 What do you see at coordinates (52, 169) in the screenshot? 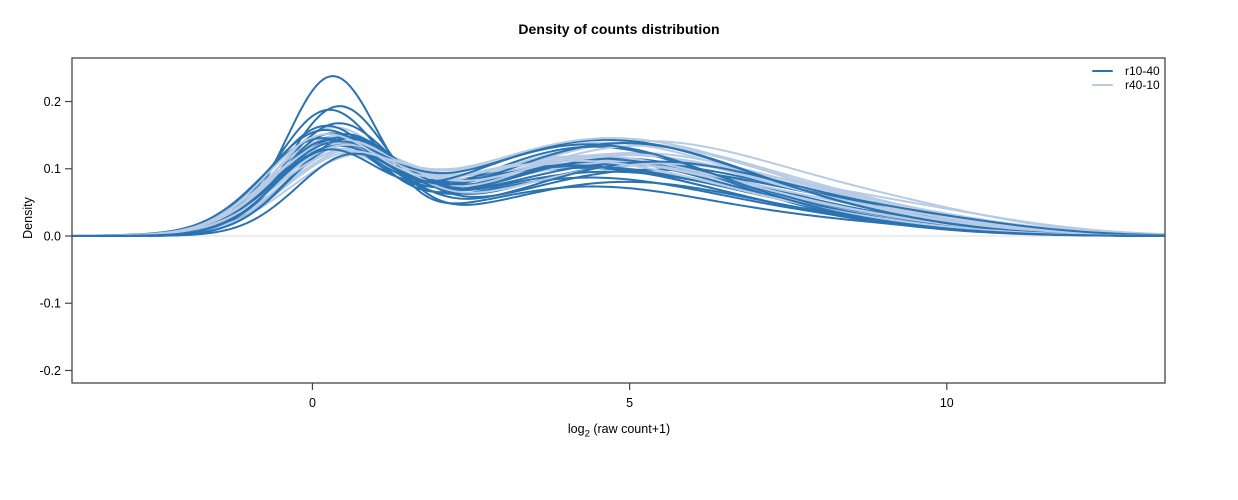
I see `y-tick-label: 0.1` at bounding box center [52, 169].